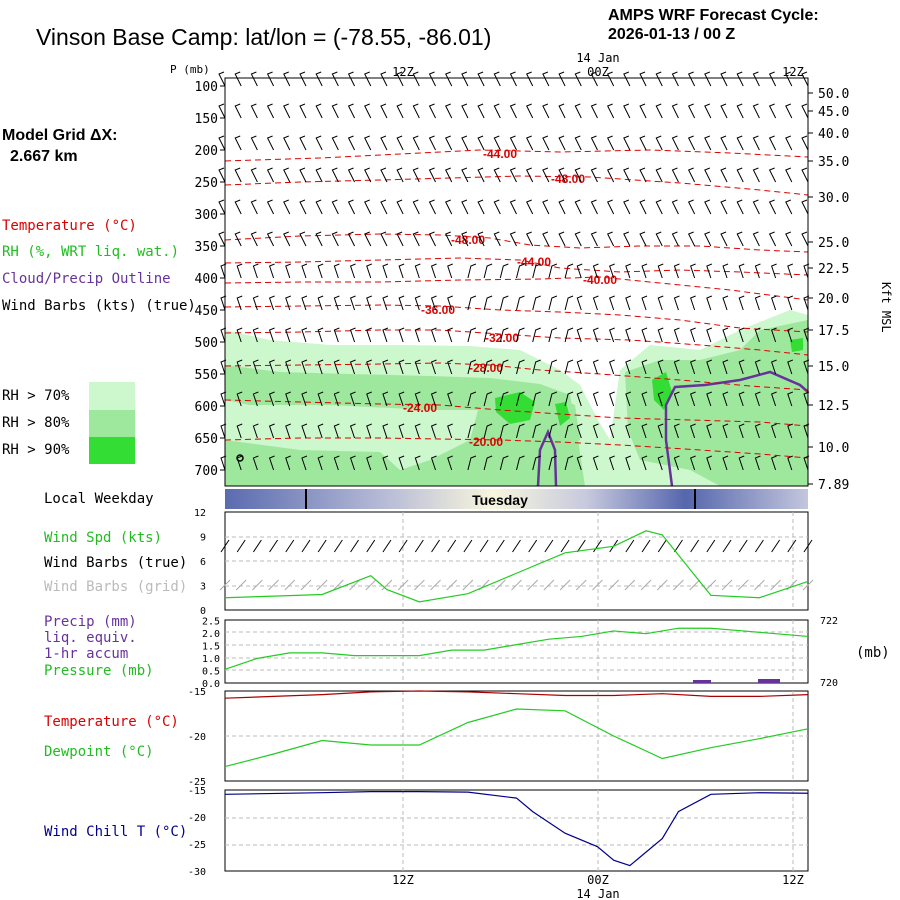 The width and height of the screenshot is (900, 900). I want to click on height-tick-label: 45.0, so click(833, 112).